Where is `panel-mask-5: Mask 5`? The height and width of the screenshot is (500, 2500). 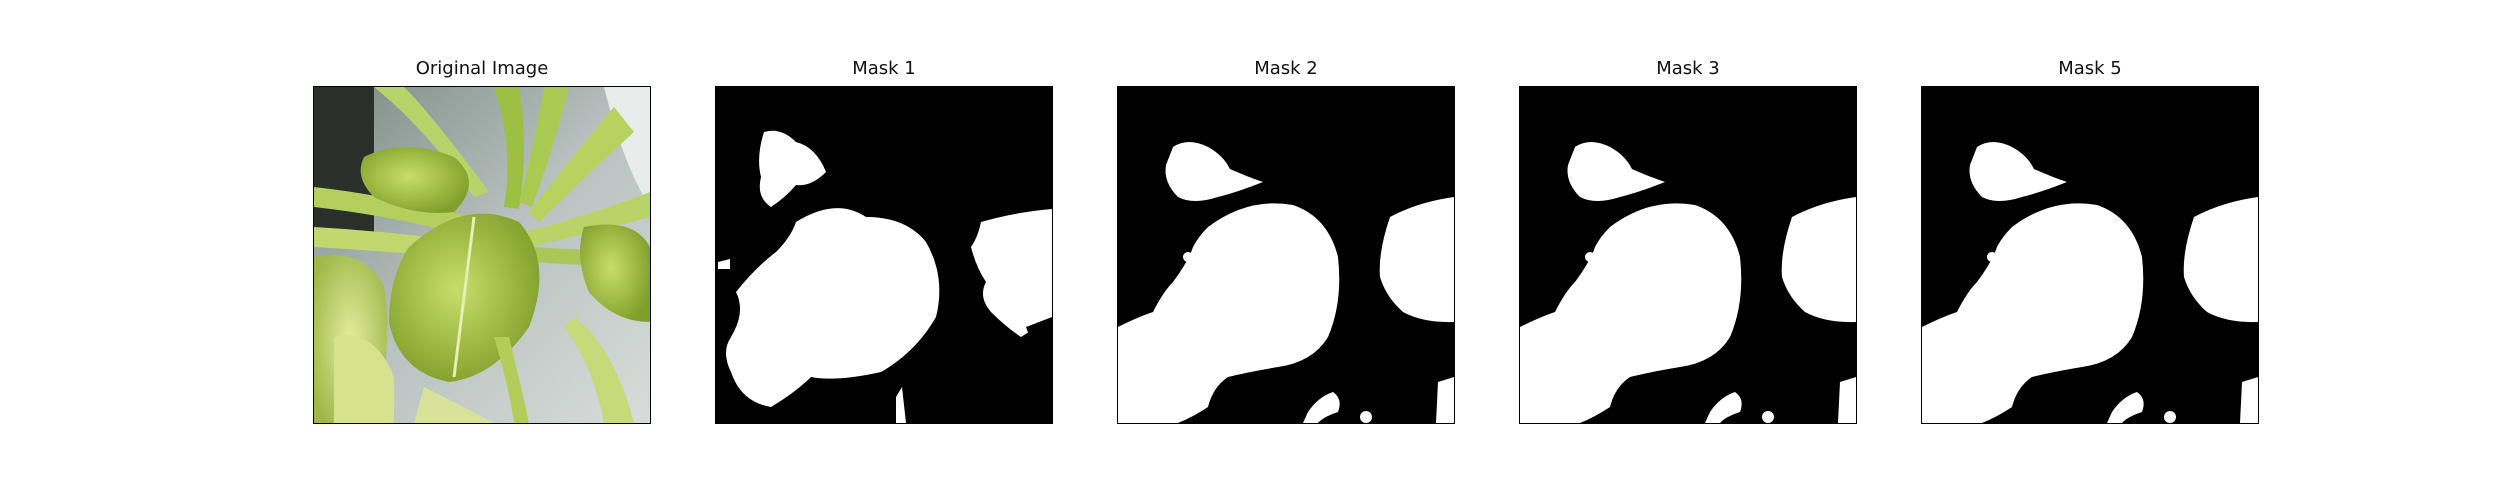 panel-mask-5: Mask 5 is located at coordinates (2090, 241).